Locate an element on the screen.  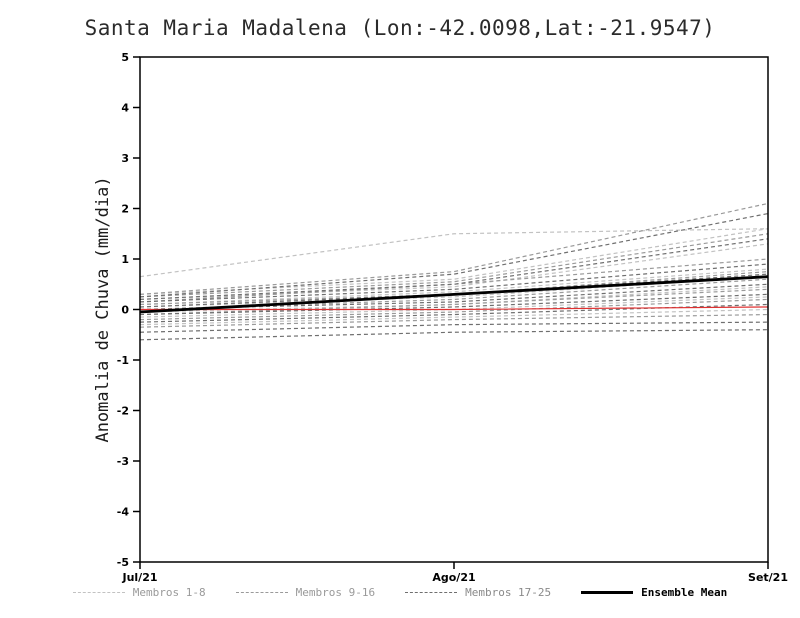
y-tick-label: 0 is located at coordinates (125, 310).